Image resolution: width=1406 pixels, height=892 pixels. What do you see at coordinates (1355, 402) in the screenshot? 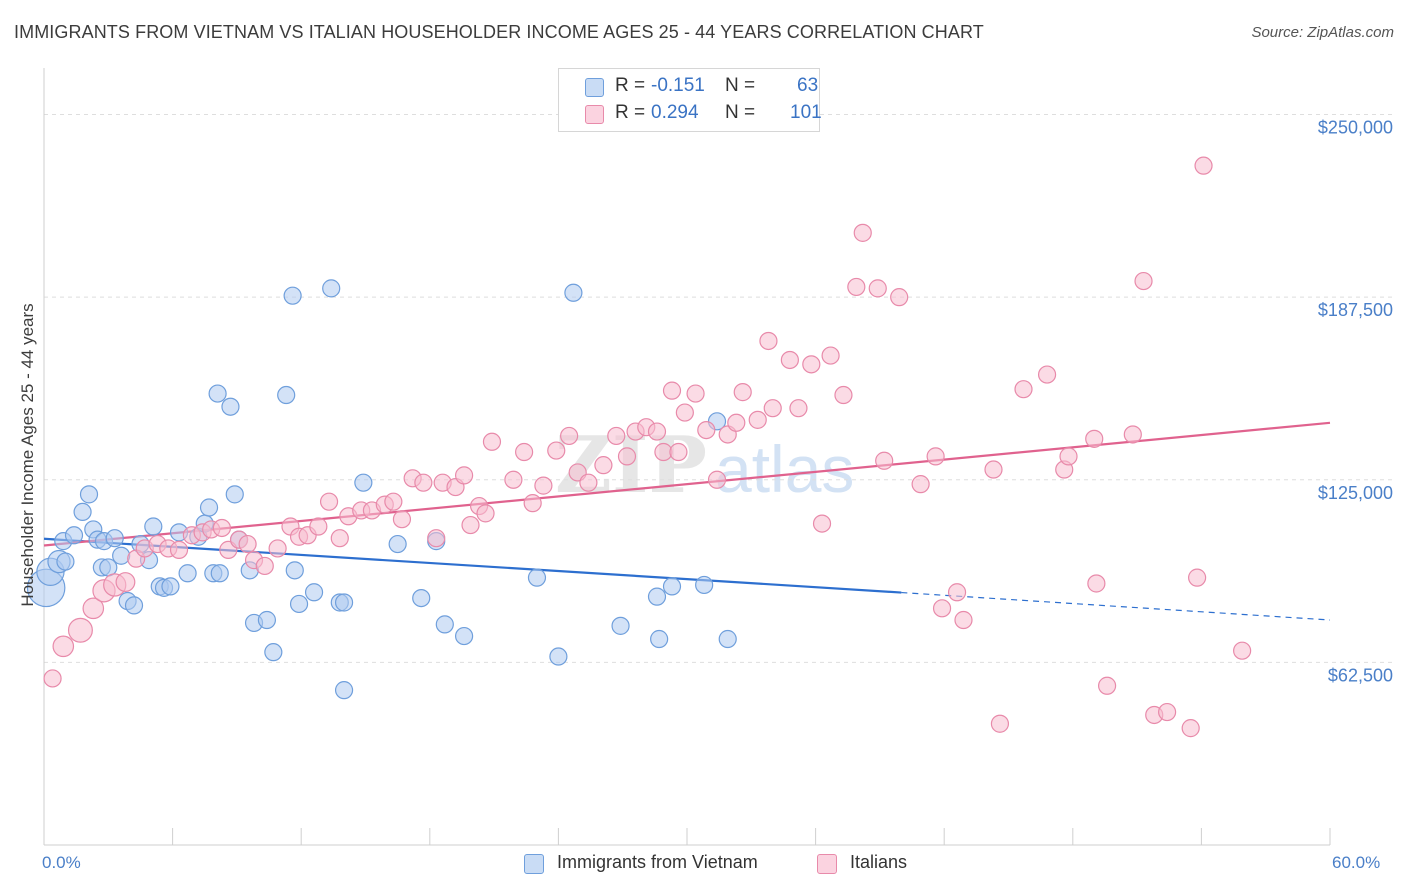
I see `y-tick-labels: $62,500 $125,000 $187,500 $250,000` at bounding box center [1355, 402].